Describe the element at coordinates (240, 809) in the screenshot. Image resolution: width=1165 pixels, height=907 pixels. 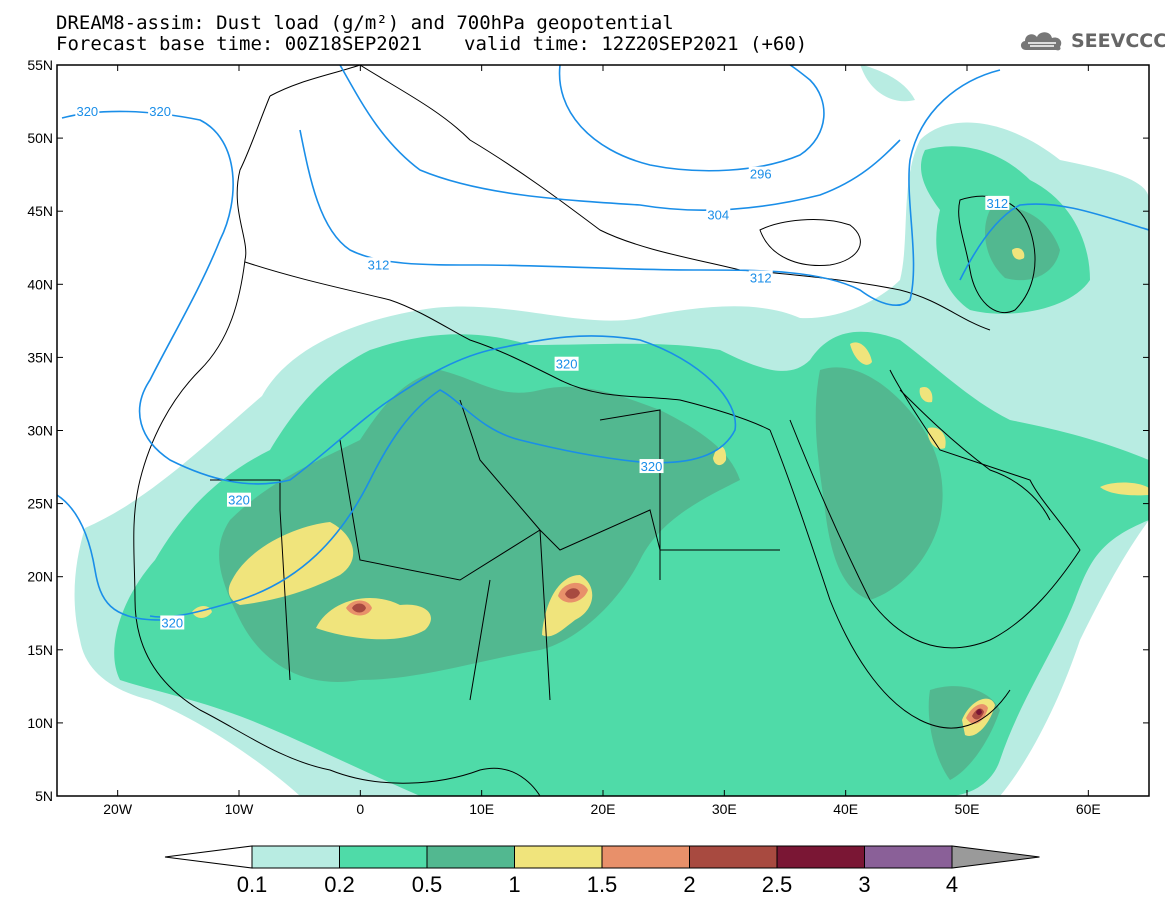
I see `x-tick-label: 10W` at that location.